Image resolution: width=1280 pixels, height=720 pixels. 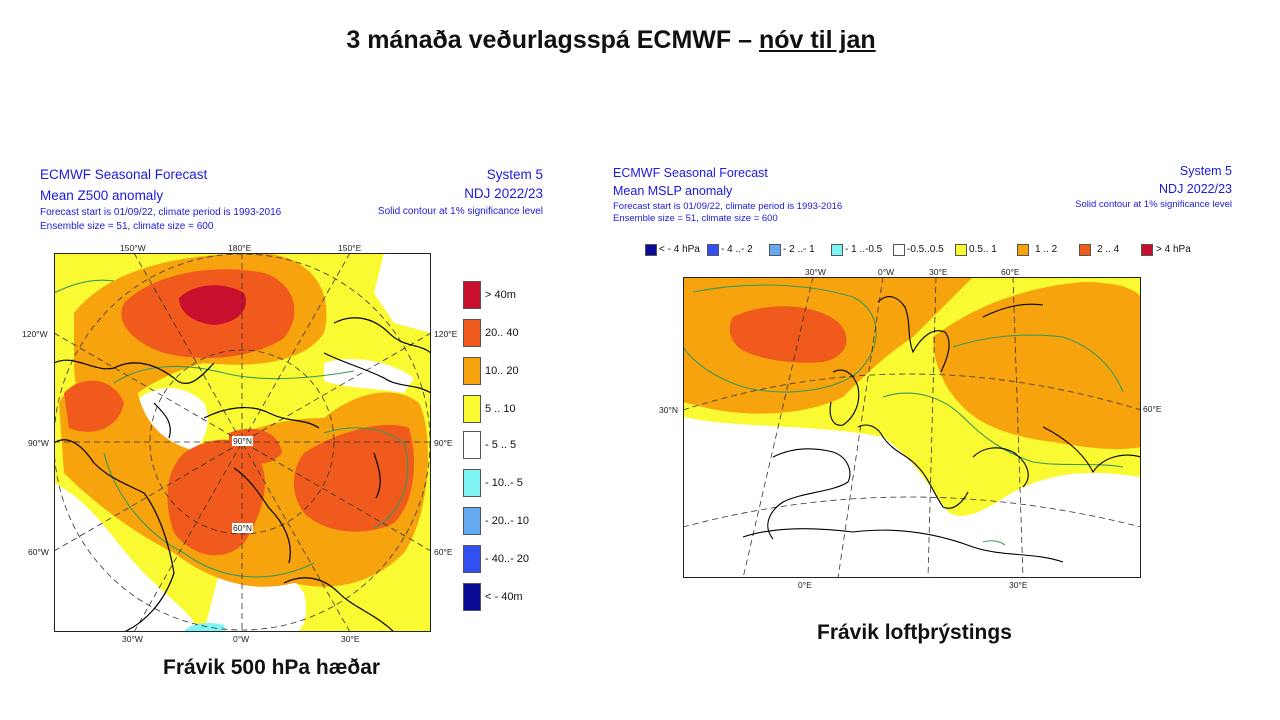 I want to click on mslp-legend-label: - 4 ..- 2, so click(x=737, y=249).